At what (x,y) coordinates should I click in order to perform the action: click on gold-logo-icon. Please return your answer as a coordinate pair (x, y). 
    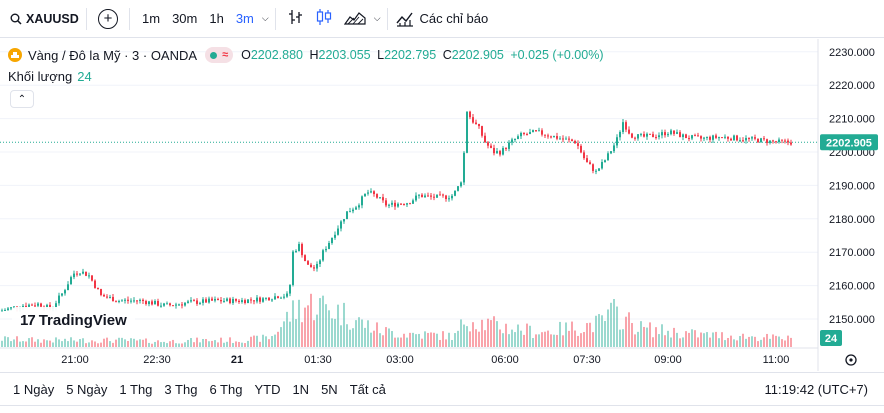
    Looking at the image, I should click on (15, 55).